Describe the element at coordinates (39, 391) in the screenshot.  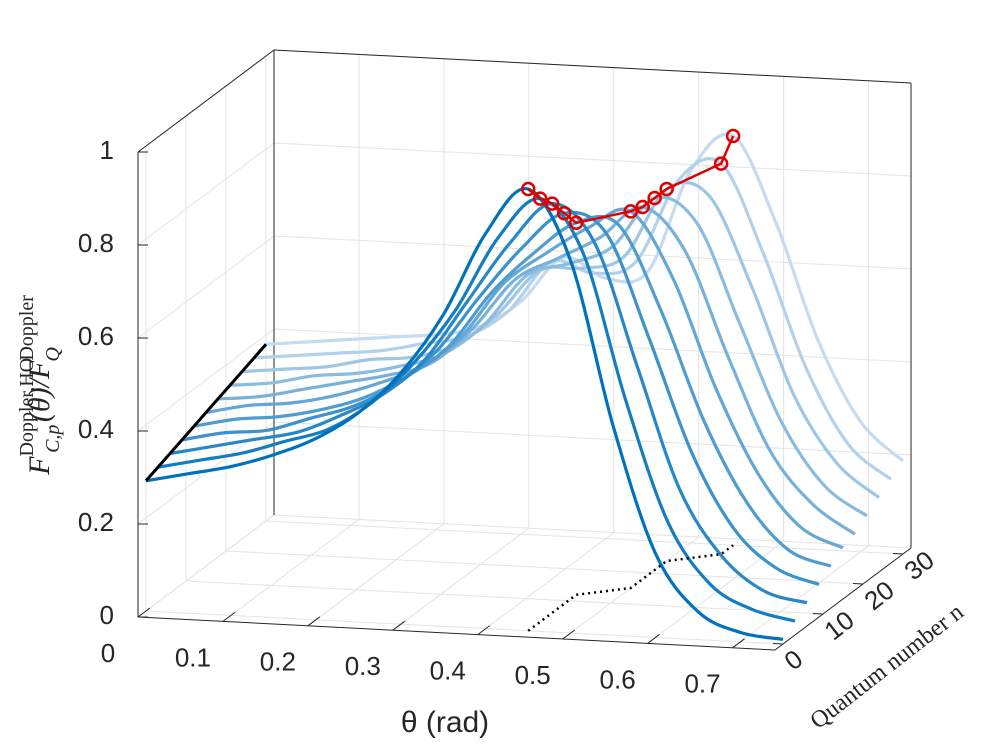
I see `z-label-part: (θ)/F` at that location.